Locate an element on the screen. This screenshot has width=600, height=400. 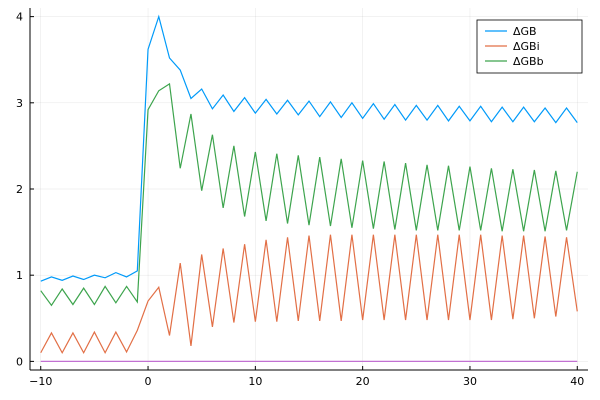
x-tick-label: −10 is located at coordinates (40, 381).